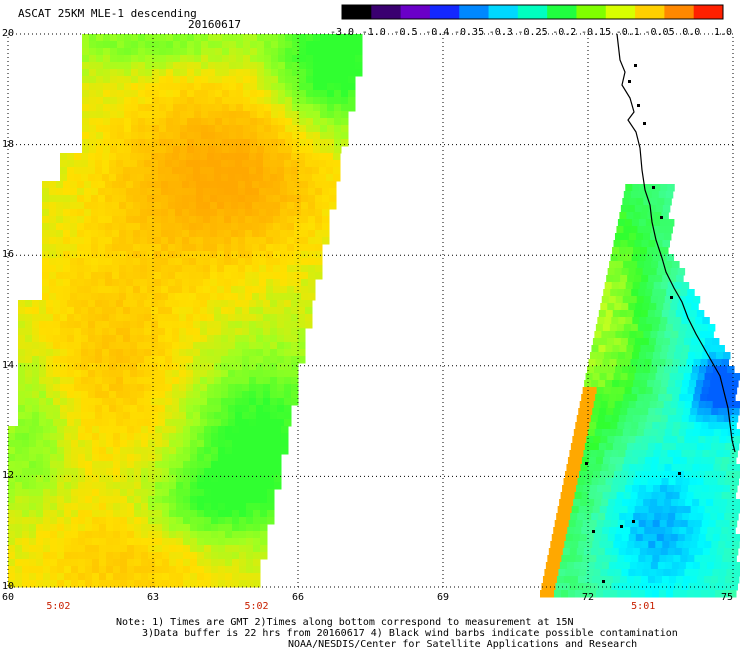 The height and width of the screenshot is (650, 740). I want to click on colorbar-label: 0.0, so click(691, 32).